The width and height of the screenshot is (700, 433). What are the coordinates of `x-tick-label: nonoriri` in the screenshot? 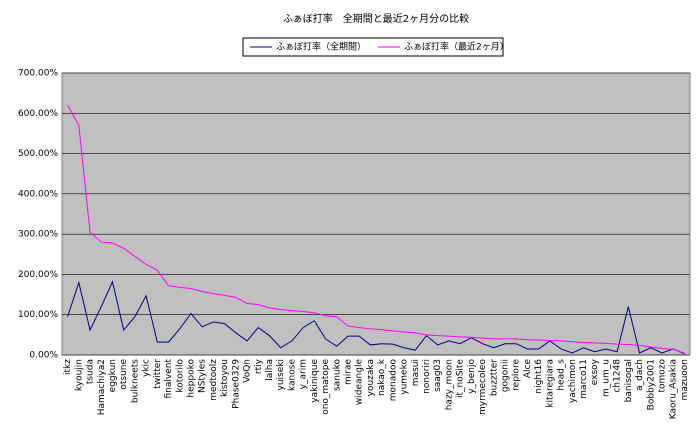 It's located at (427, 376).